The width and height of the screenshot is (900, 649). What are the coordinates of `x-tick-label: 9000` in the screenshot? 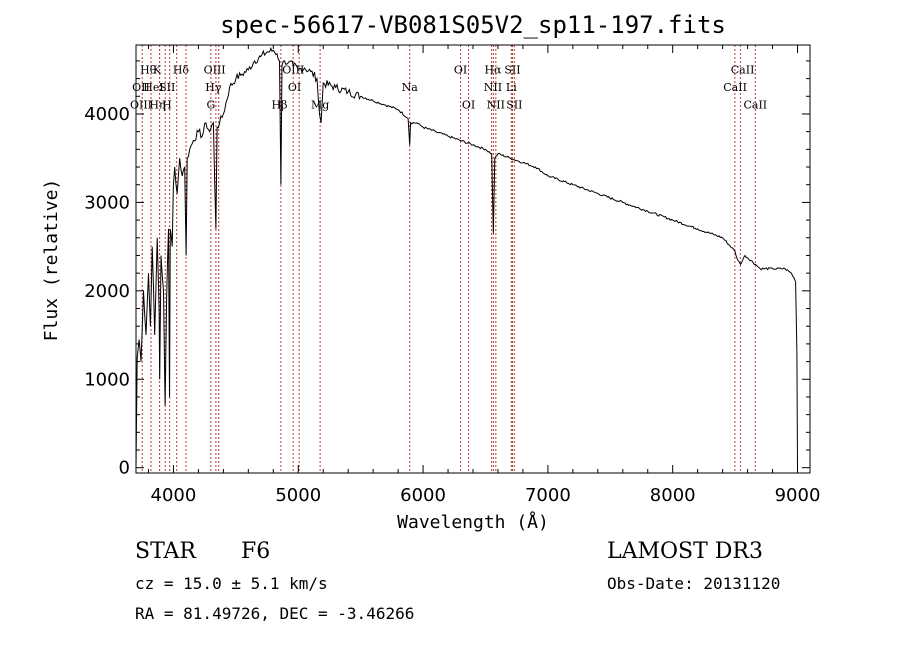 It's located at (798, 495).